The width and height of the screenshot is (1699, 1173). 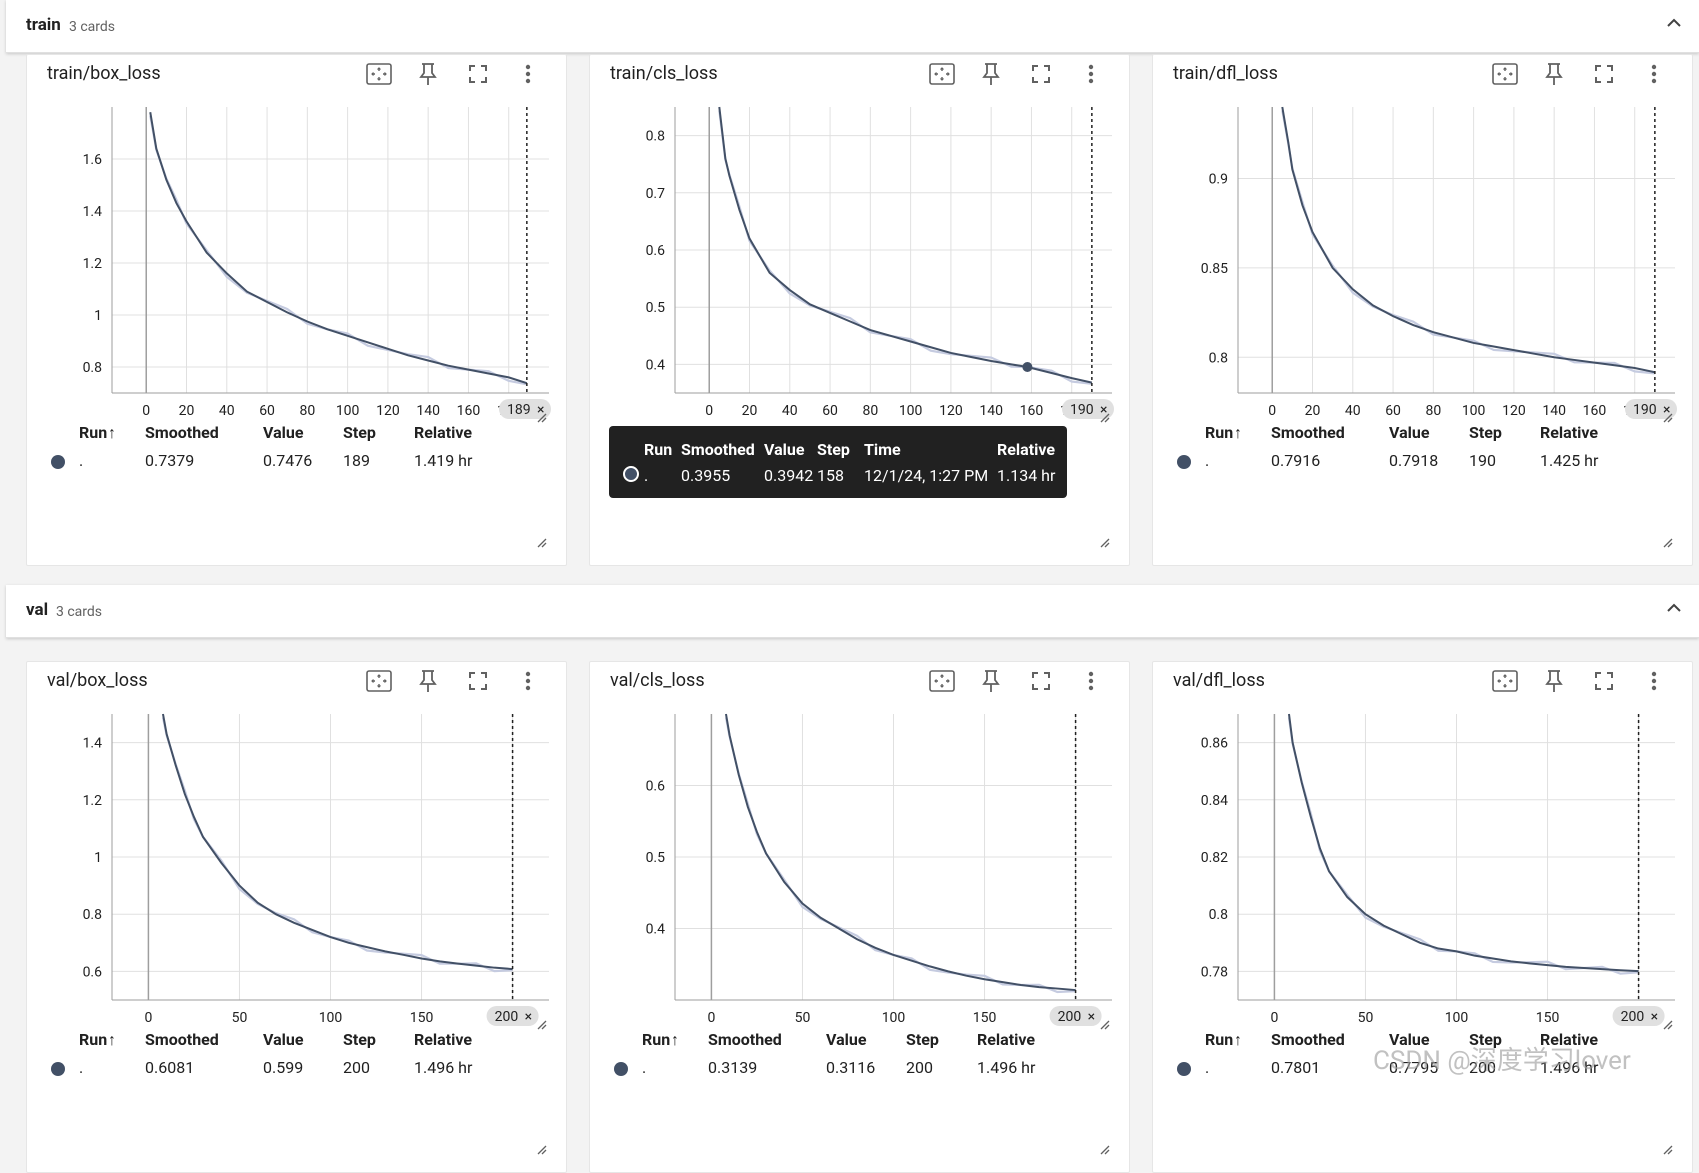 I want to click on x-tick-label: 50, so click(x=1366, y=1018).